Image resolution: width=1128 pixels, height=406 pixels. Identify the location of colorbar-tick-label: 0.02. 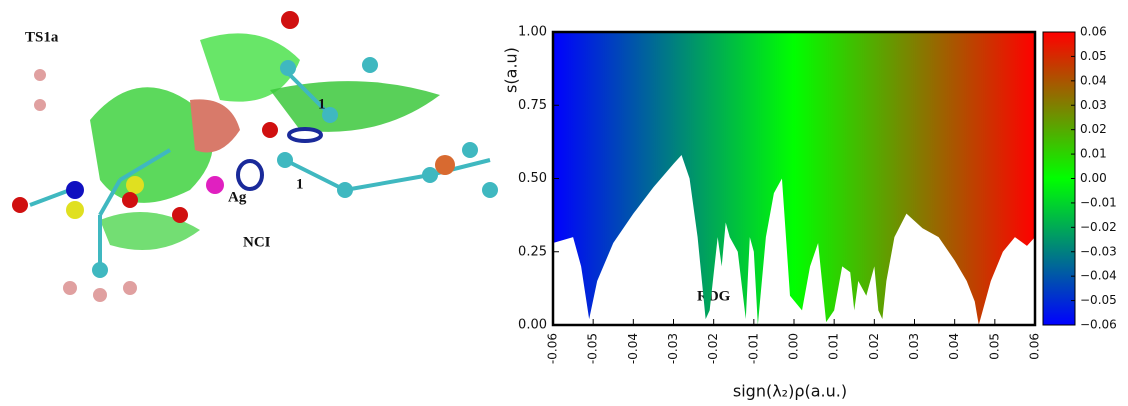
(1093, 129).